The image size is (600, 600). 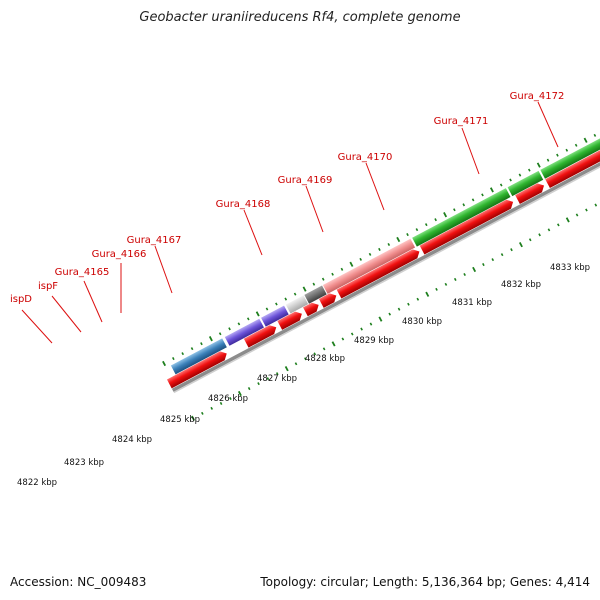 I want to click on gene-label-Gura_4166: Gura_4166, so click(x=119, y=254).